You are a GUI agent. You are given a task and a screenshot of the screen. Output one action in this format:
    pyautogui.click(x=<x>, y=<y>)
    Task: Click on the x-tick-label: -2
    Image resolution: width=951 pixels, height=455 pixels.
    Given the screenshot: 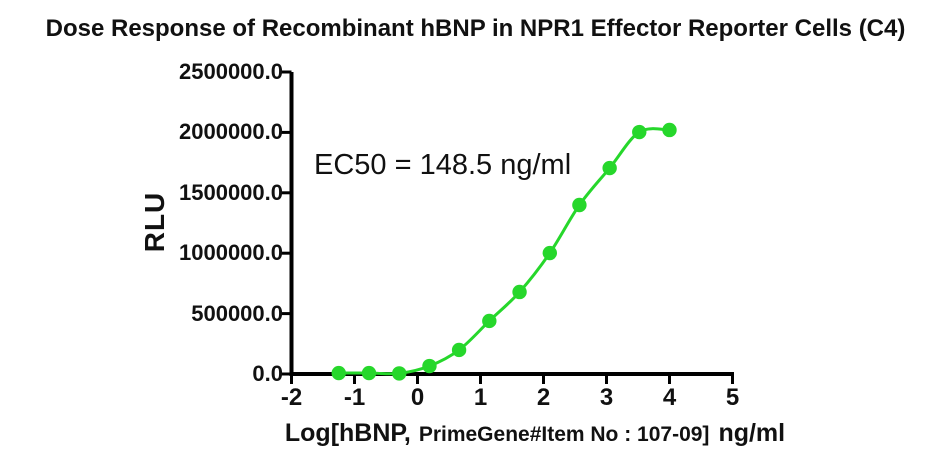 What is the action you would take?
    pyautogui.click(x=291, y=397)
    